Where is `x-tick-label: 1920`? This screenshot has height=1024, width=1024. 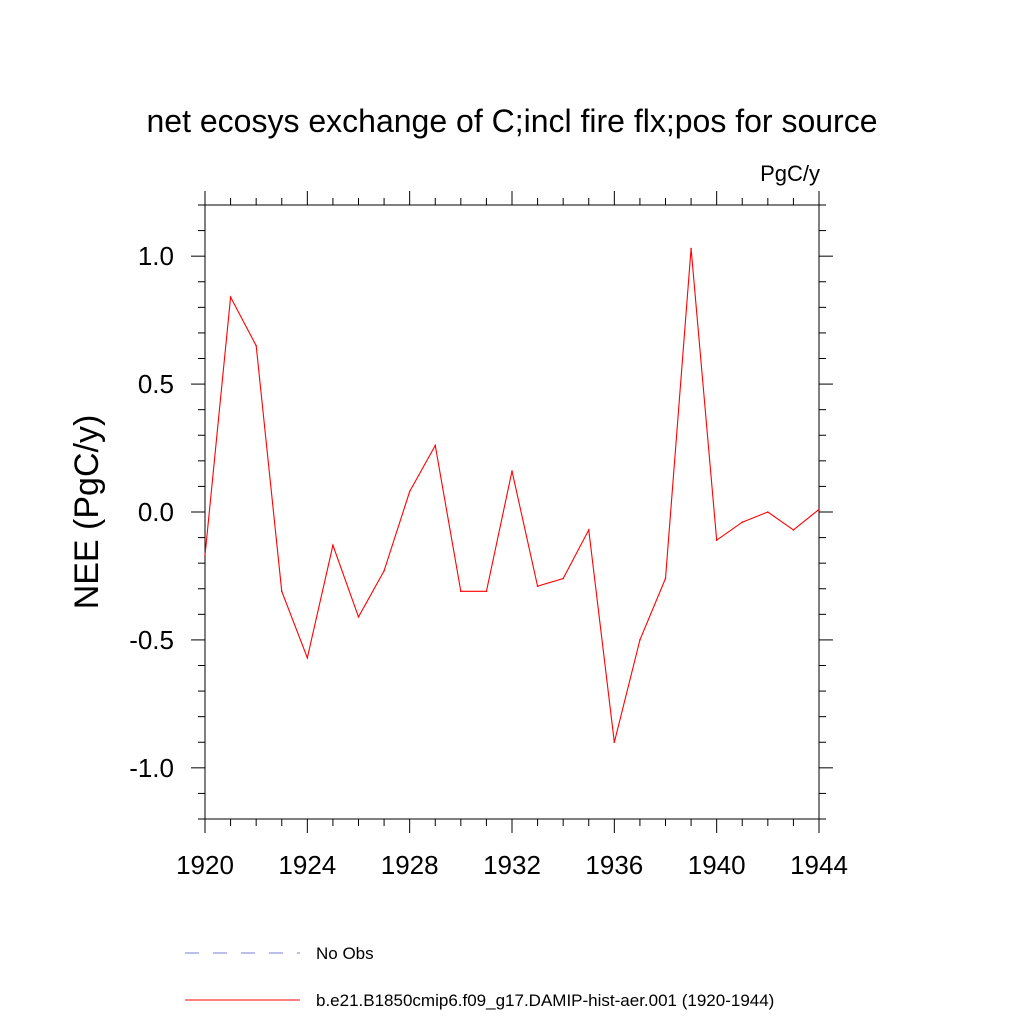 x-tick-label: 1920 is located at coordinates (205, 865).